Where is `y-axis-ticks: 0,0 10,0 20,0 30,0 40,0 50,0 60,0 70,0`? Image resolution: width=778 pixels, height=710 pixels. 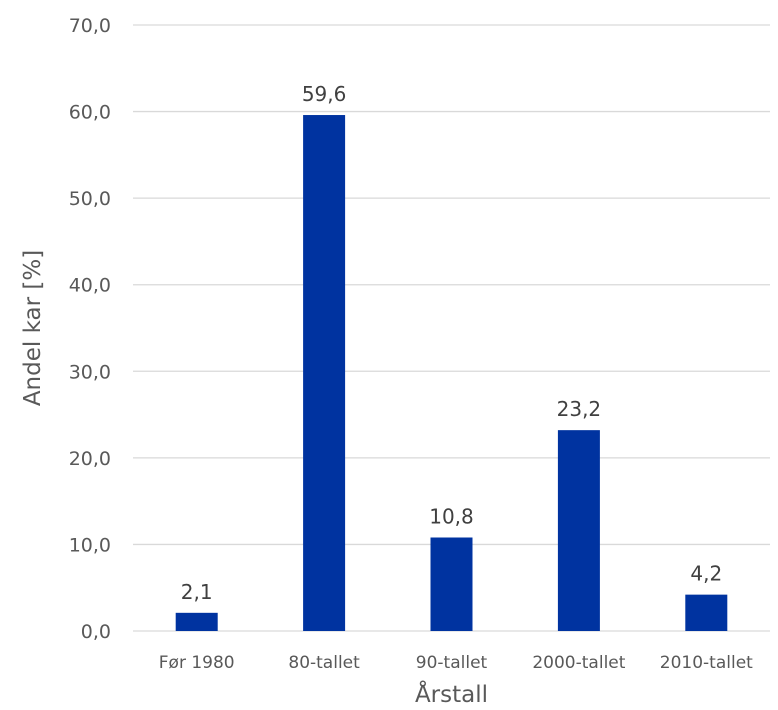
y-axis-ticks: 0,0 10,0 20,0 30,0 40,0 50,0 60,0 70,0 is located at coordinates (90, 329).